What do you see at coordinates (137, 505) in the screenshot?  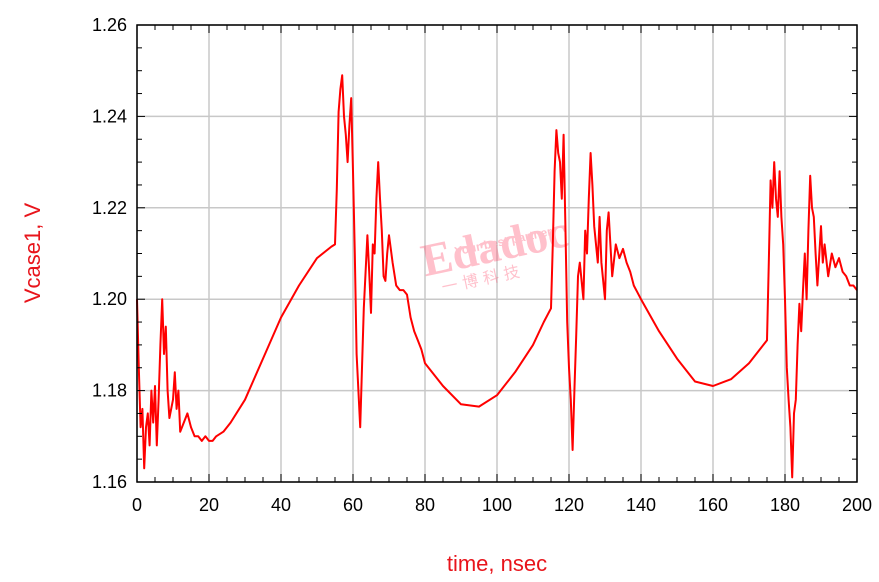 I see `x-tick-label: 0` at bounding box center [137, 505].